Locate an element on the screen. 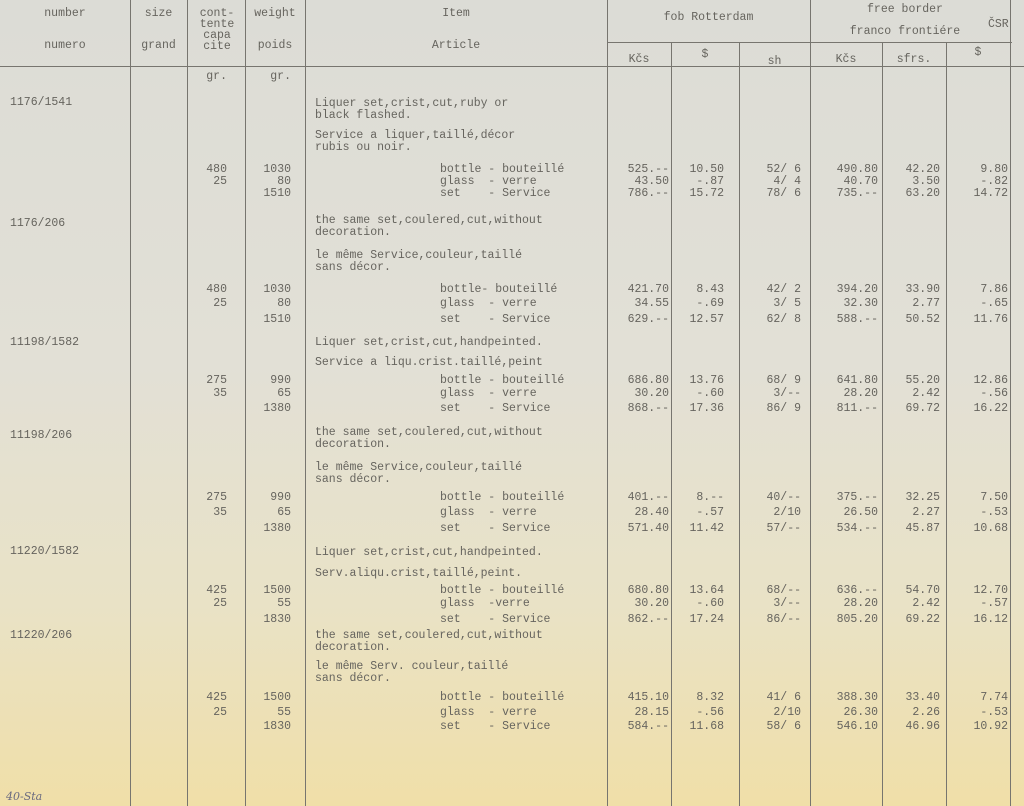 This screenshot has width=1024, height=806. header-item: Item is located at coordinates (456, 13).